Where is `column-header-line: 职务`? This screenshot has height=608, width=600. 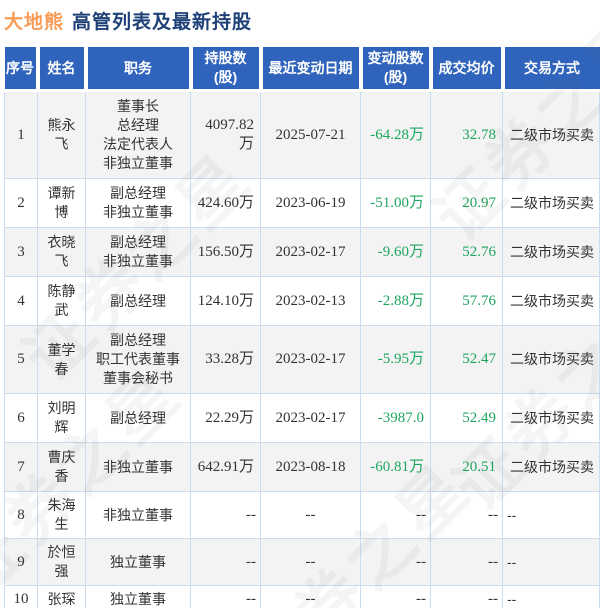
column-header-line: 职务 is located at coordinates (138, 67).